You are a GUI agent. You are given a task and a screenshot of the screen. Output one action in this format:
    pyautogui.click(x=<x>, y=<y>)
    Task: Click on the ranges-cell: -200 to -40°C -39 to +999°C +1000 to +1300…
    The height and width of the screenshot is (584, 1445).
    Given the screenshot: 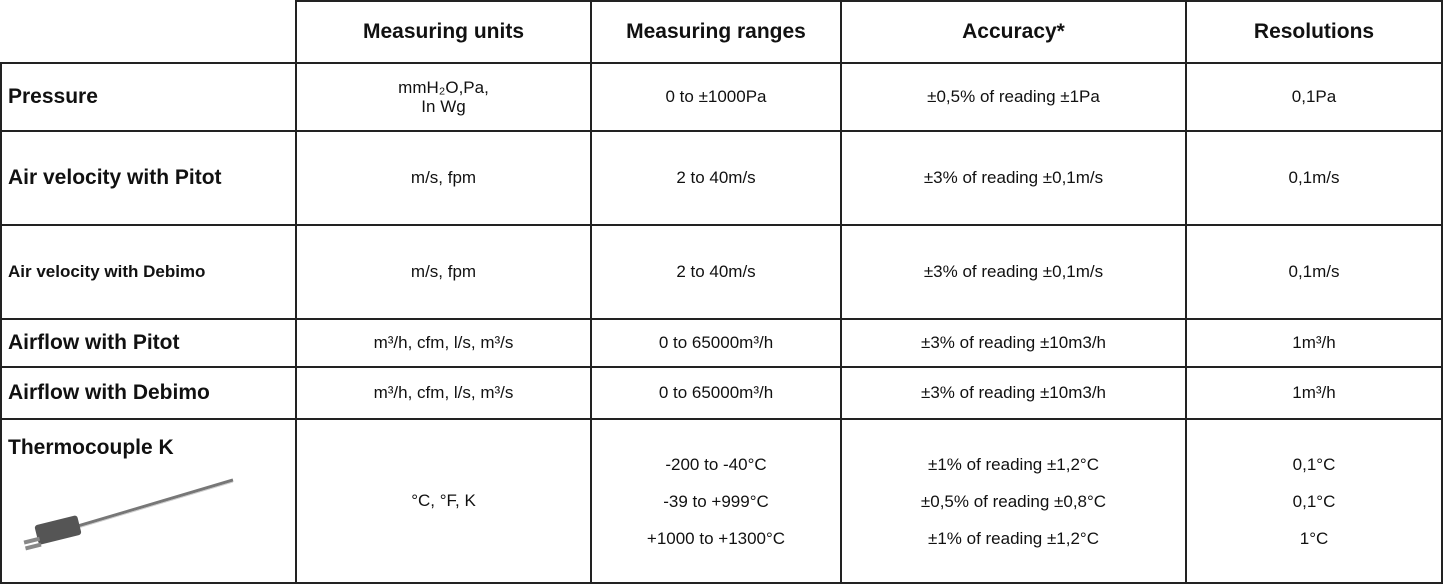 What is the action you would take?
    pyautogui.click(x=716, y=501)
    